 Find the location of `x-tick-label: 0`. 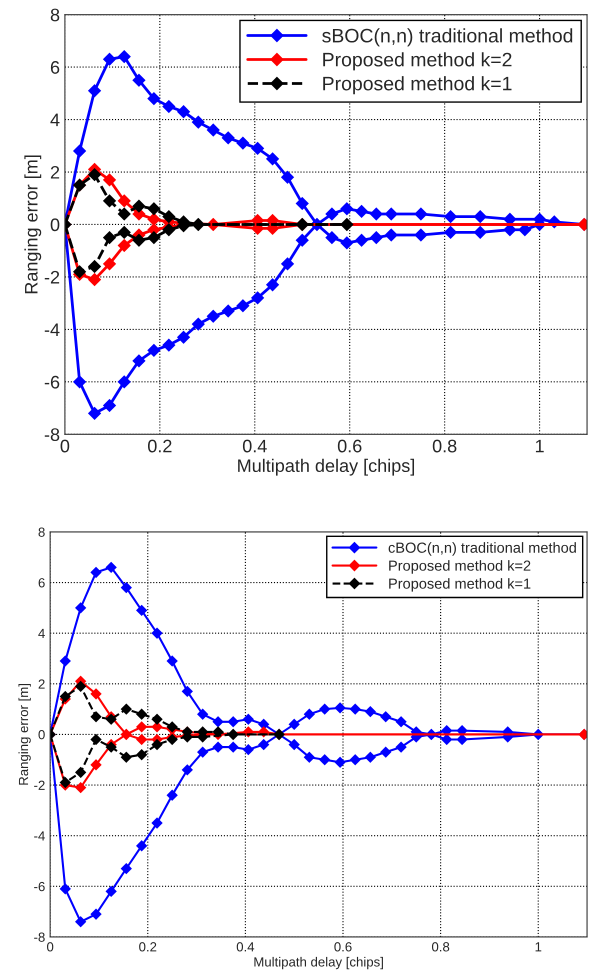

x-tick-label: 0 is located at coordinates (65, 446).